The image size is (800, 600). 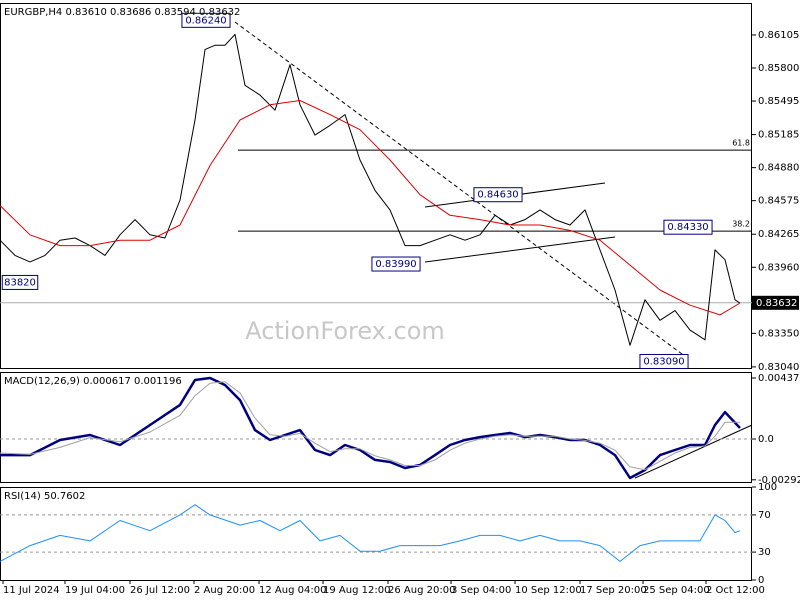 I want to click on x-tick-label: 12 Aug 04:00, so click(x=292, y=590).